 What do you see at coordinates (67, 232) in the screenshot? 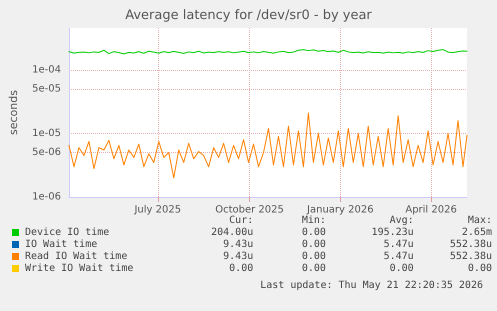
I see `legend-label: Device IO time` at bounding box center [67, 232].